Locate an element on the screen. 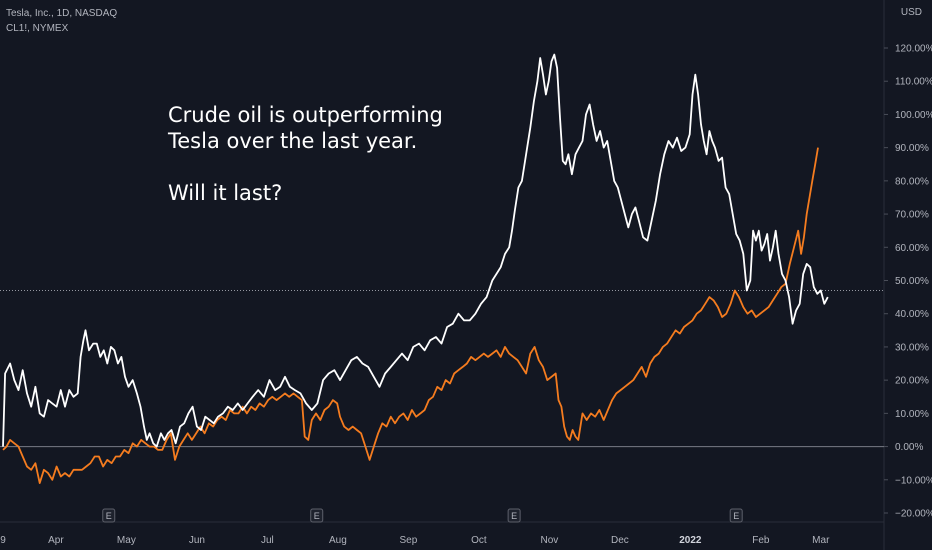 Image resolution: width=932 pixels, height=550 pixels. annotation-line-3: Will it last? is located at coordinates (225, 193).